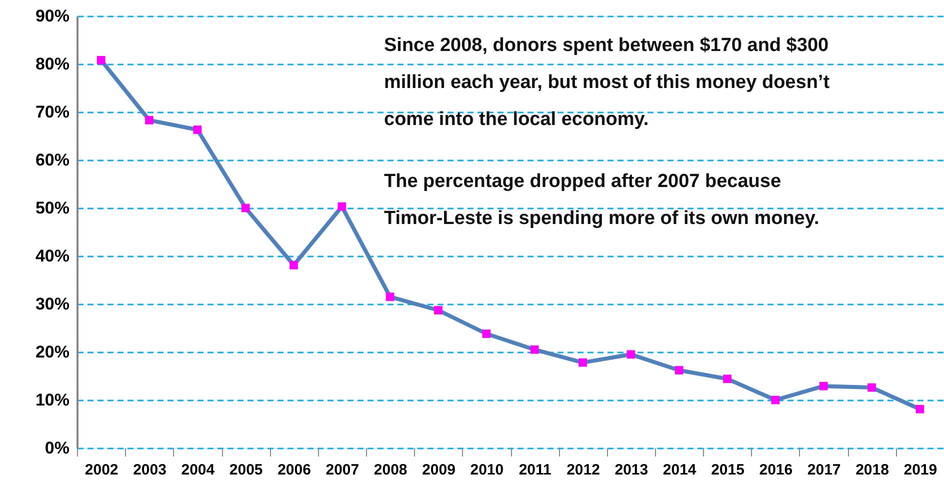 The height and width of the screenshot is (481, 944). I want to click on x-tick-label: 2005, so click(246, 470).